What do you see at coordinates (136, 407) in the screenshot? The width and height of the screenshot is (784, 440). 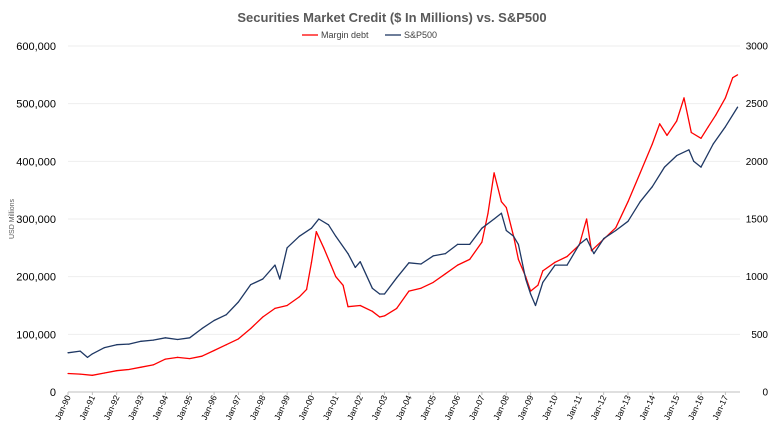 I see `x-tick-label: Jan-93` at bounding box center [136, 407].